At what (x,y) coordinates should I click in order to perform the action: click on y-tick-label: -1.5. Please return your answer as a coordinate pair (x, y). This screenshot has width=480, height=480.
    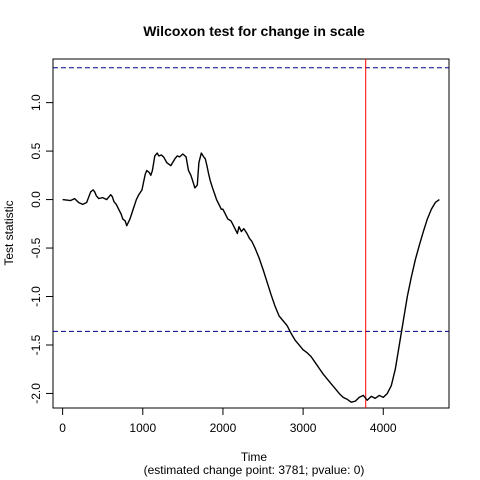
    Looking at the image, I should click on (36, 344).